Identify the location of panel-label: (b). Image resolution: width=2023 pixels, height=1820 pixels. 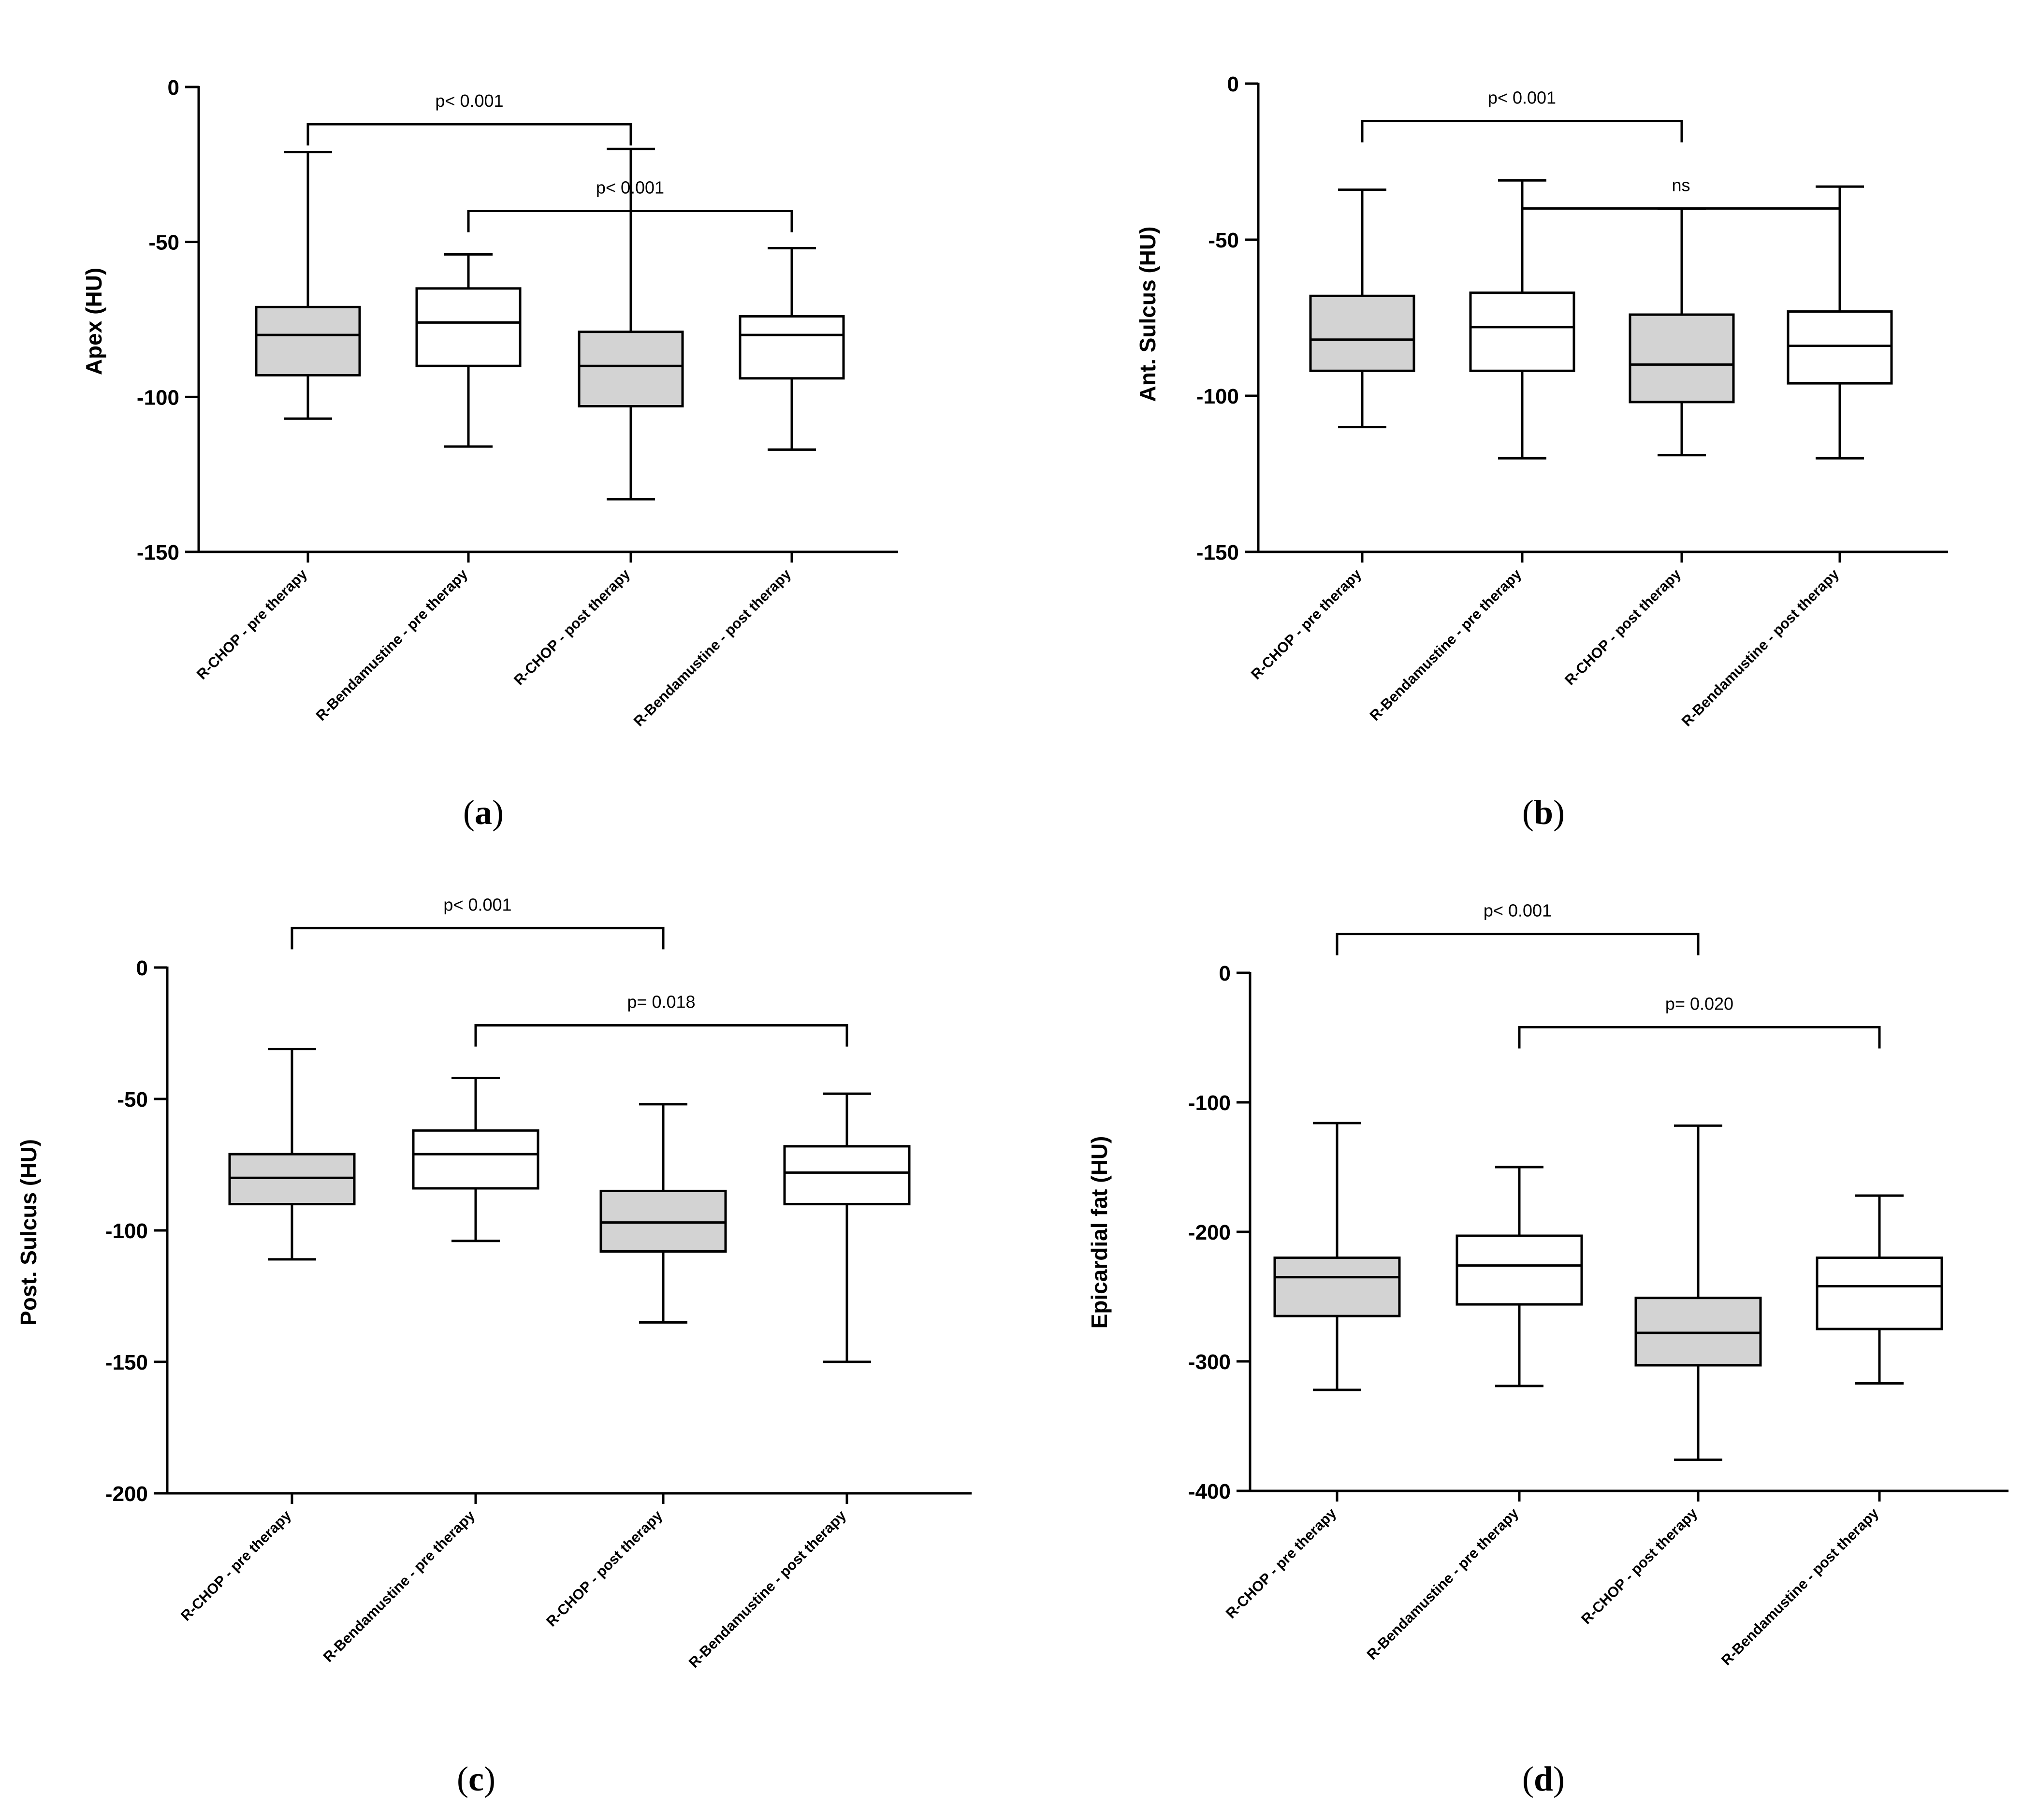
(1543, 813).